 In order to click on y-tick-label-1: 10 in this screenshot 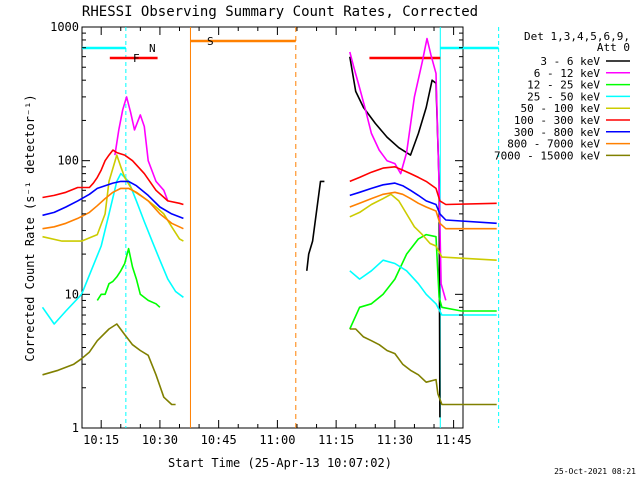, I will do `click(72, 294)`.